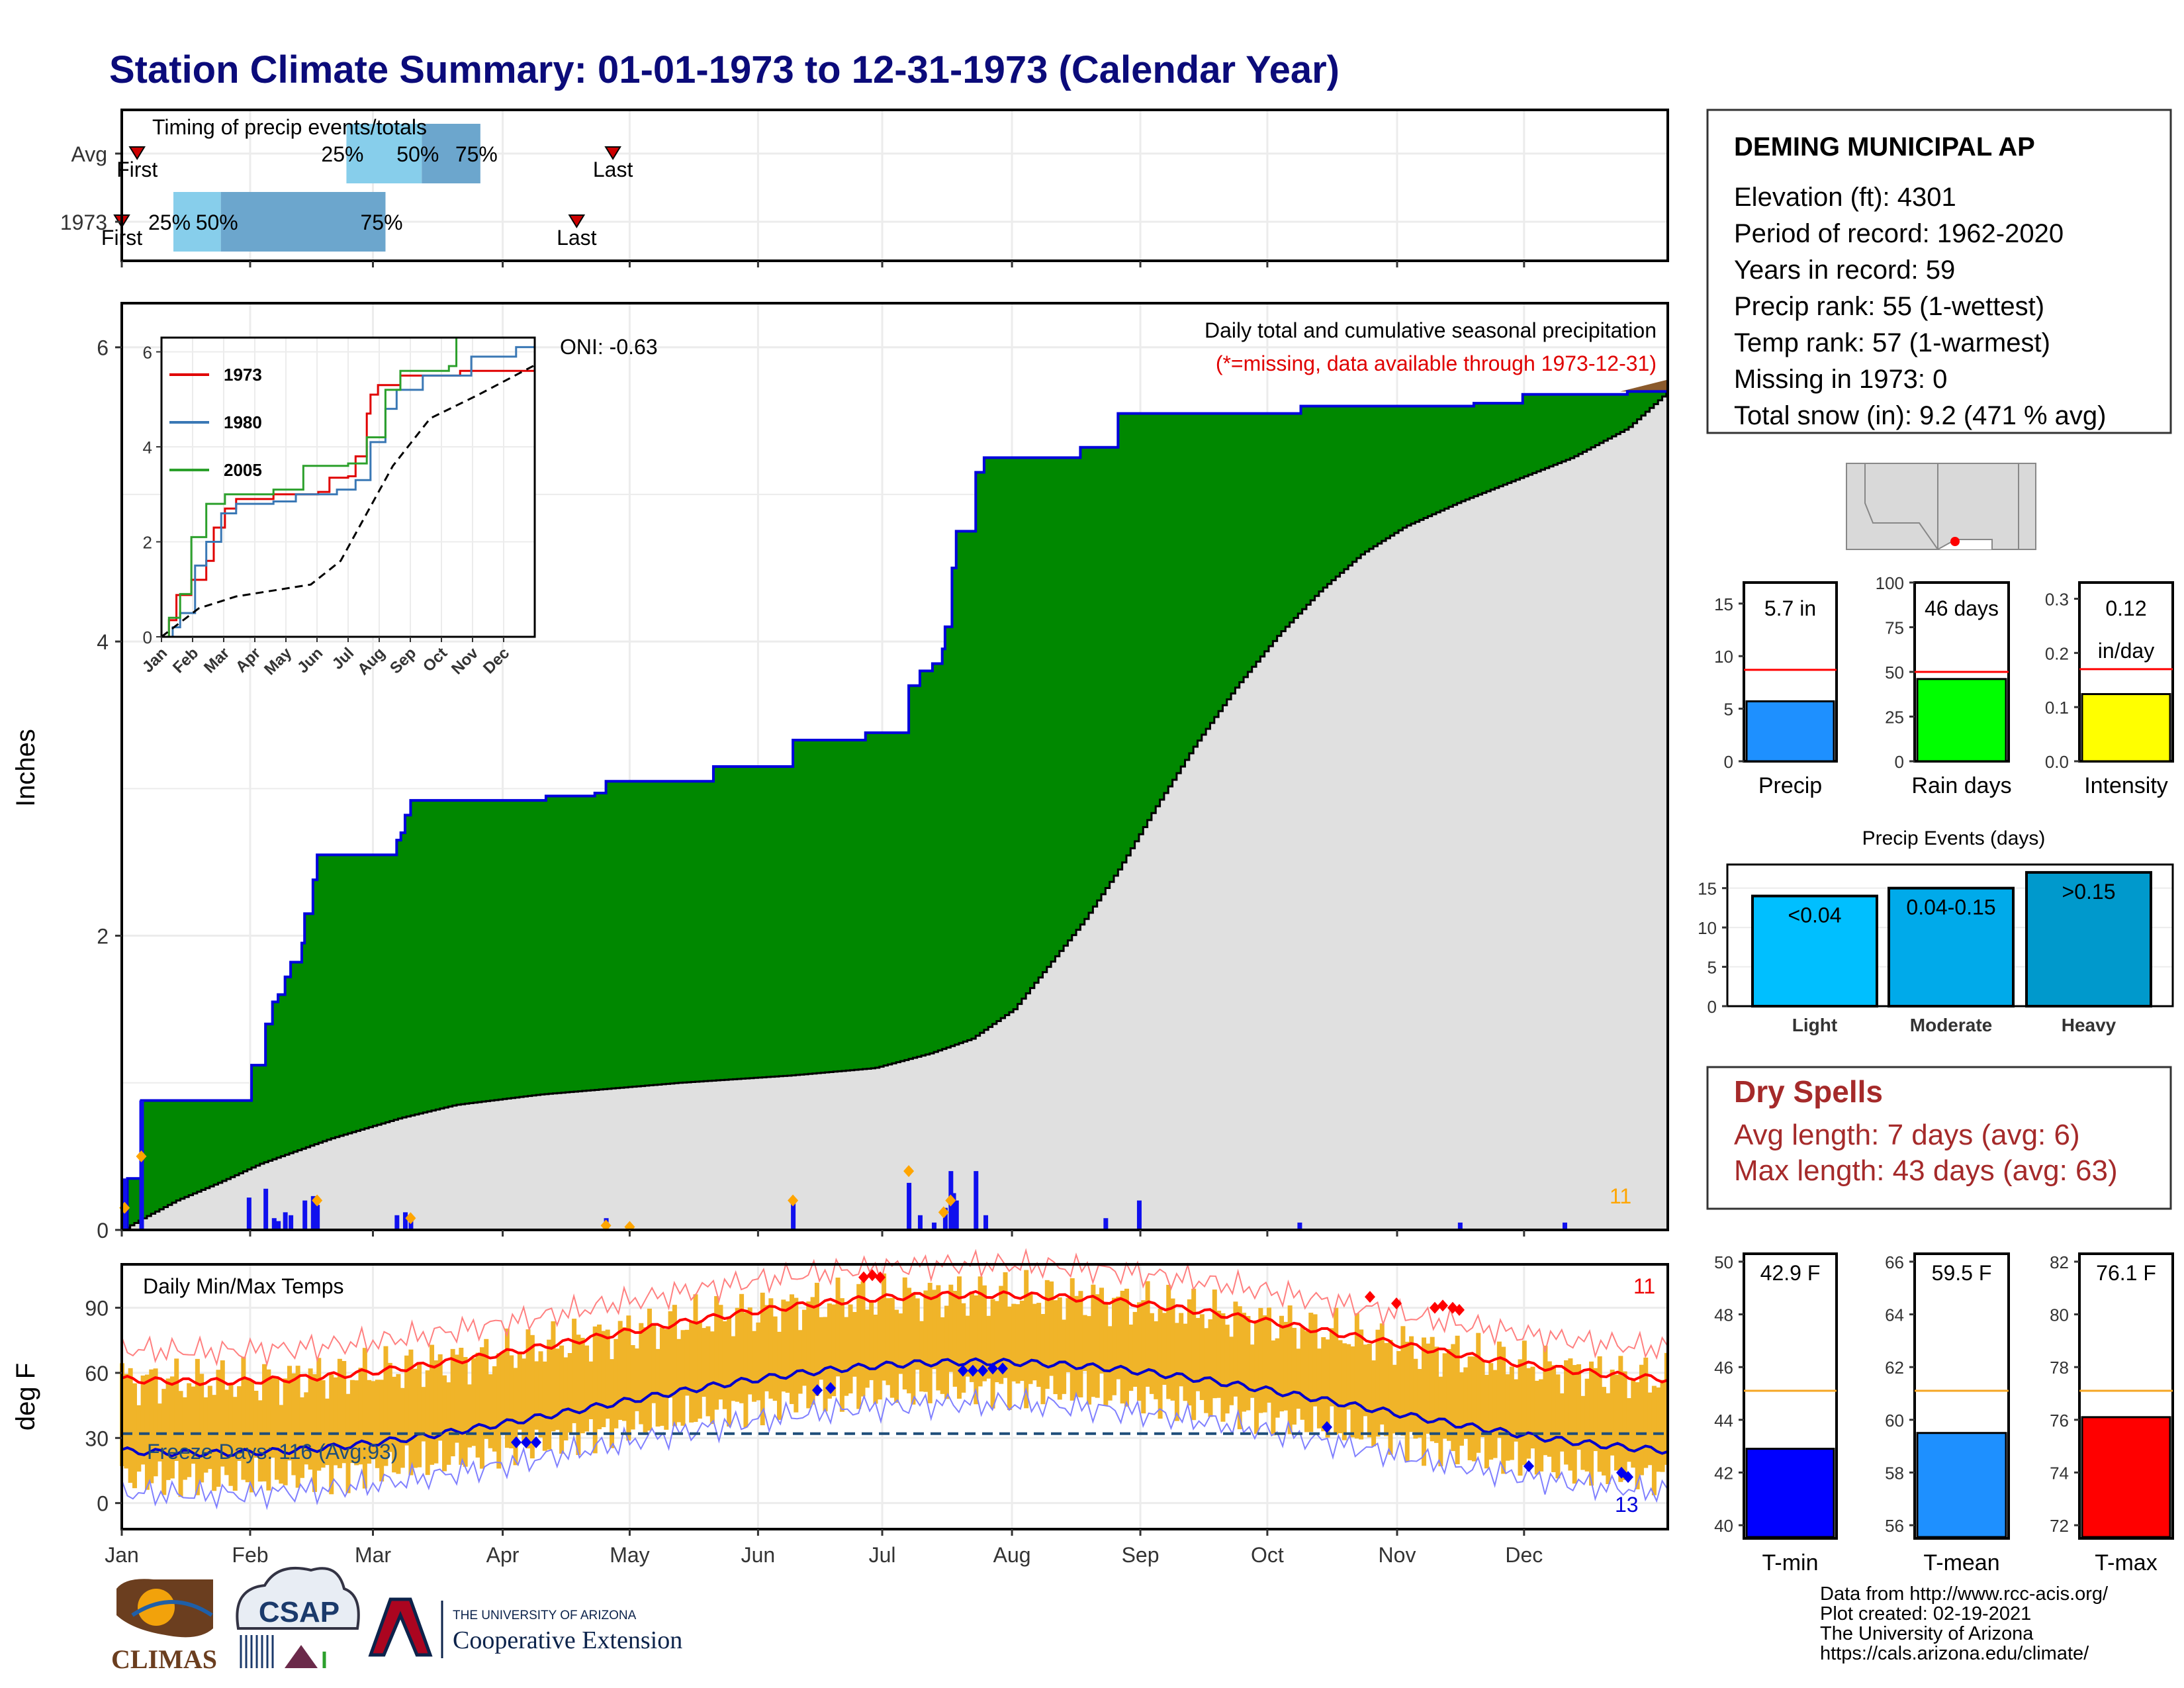  What do you see at coordinates (1524, 1555) in the screenshot?
I see `month-tick-label: Dec` at bounding box center [1524, 1555].